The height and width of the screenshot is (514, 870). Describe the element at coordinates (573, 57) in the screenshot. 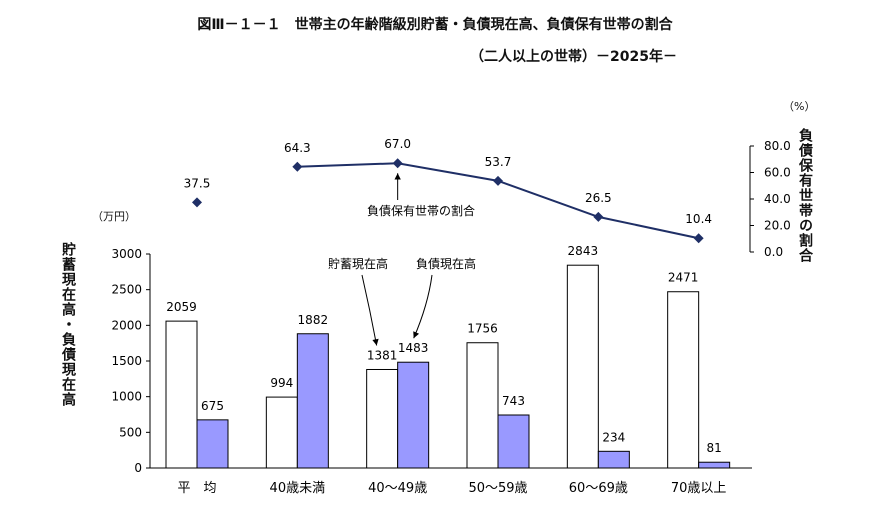

I see `chart-subtitle: （二人以上の世帯）－2025年－` at that location.